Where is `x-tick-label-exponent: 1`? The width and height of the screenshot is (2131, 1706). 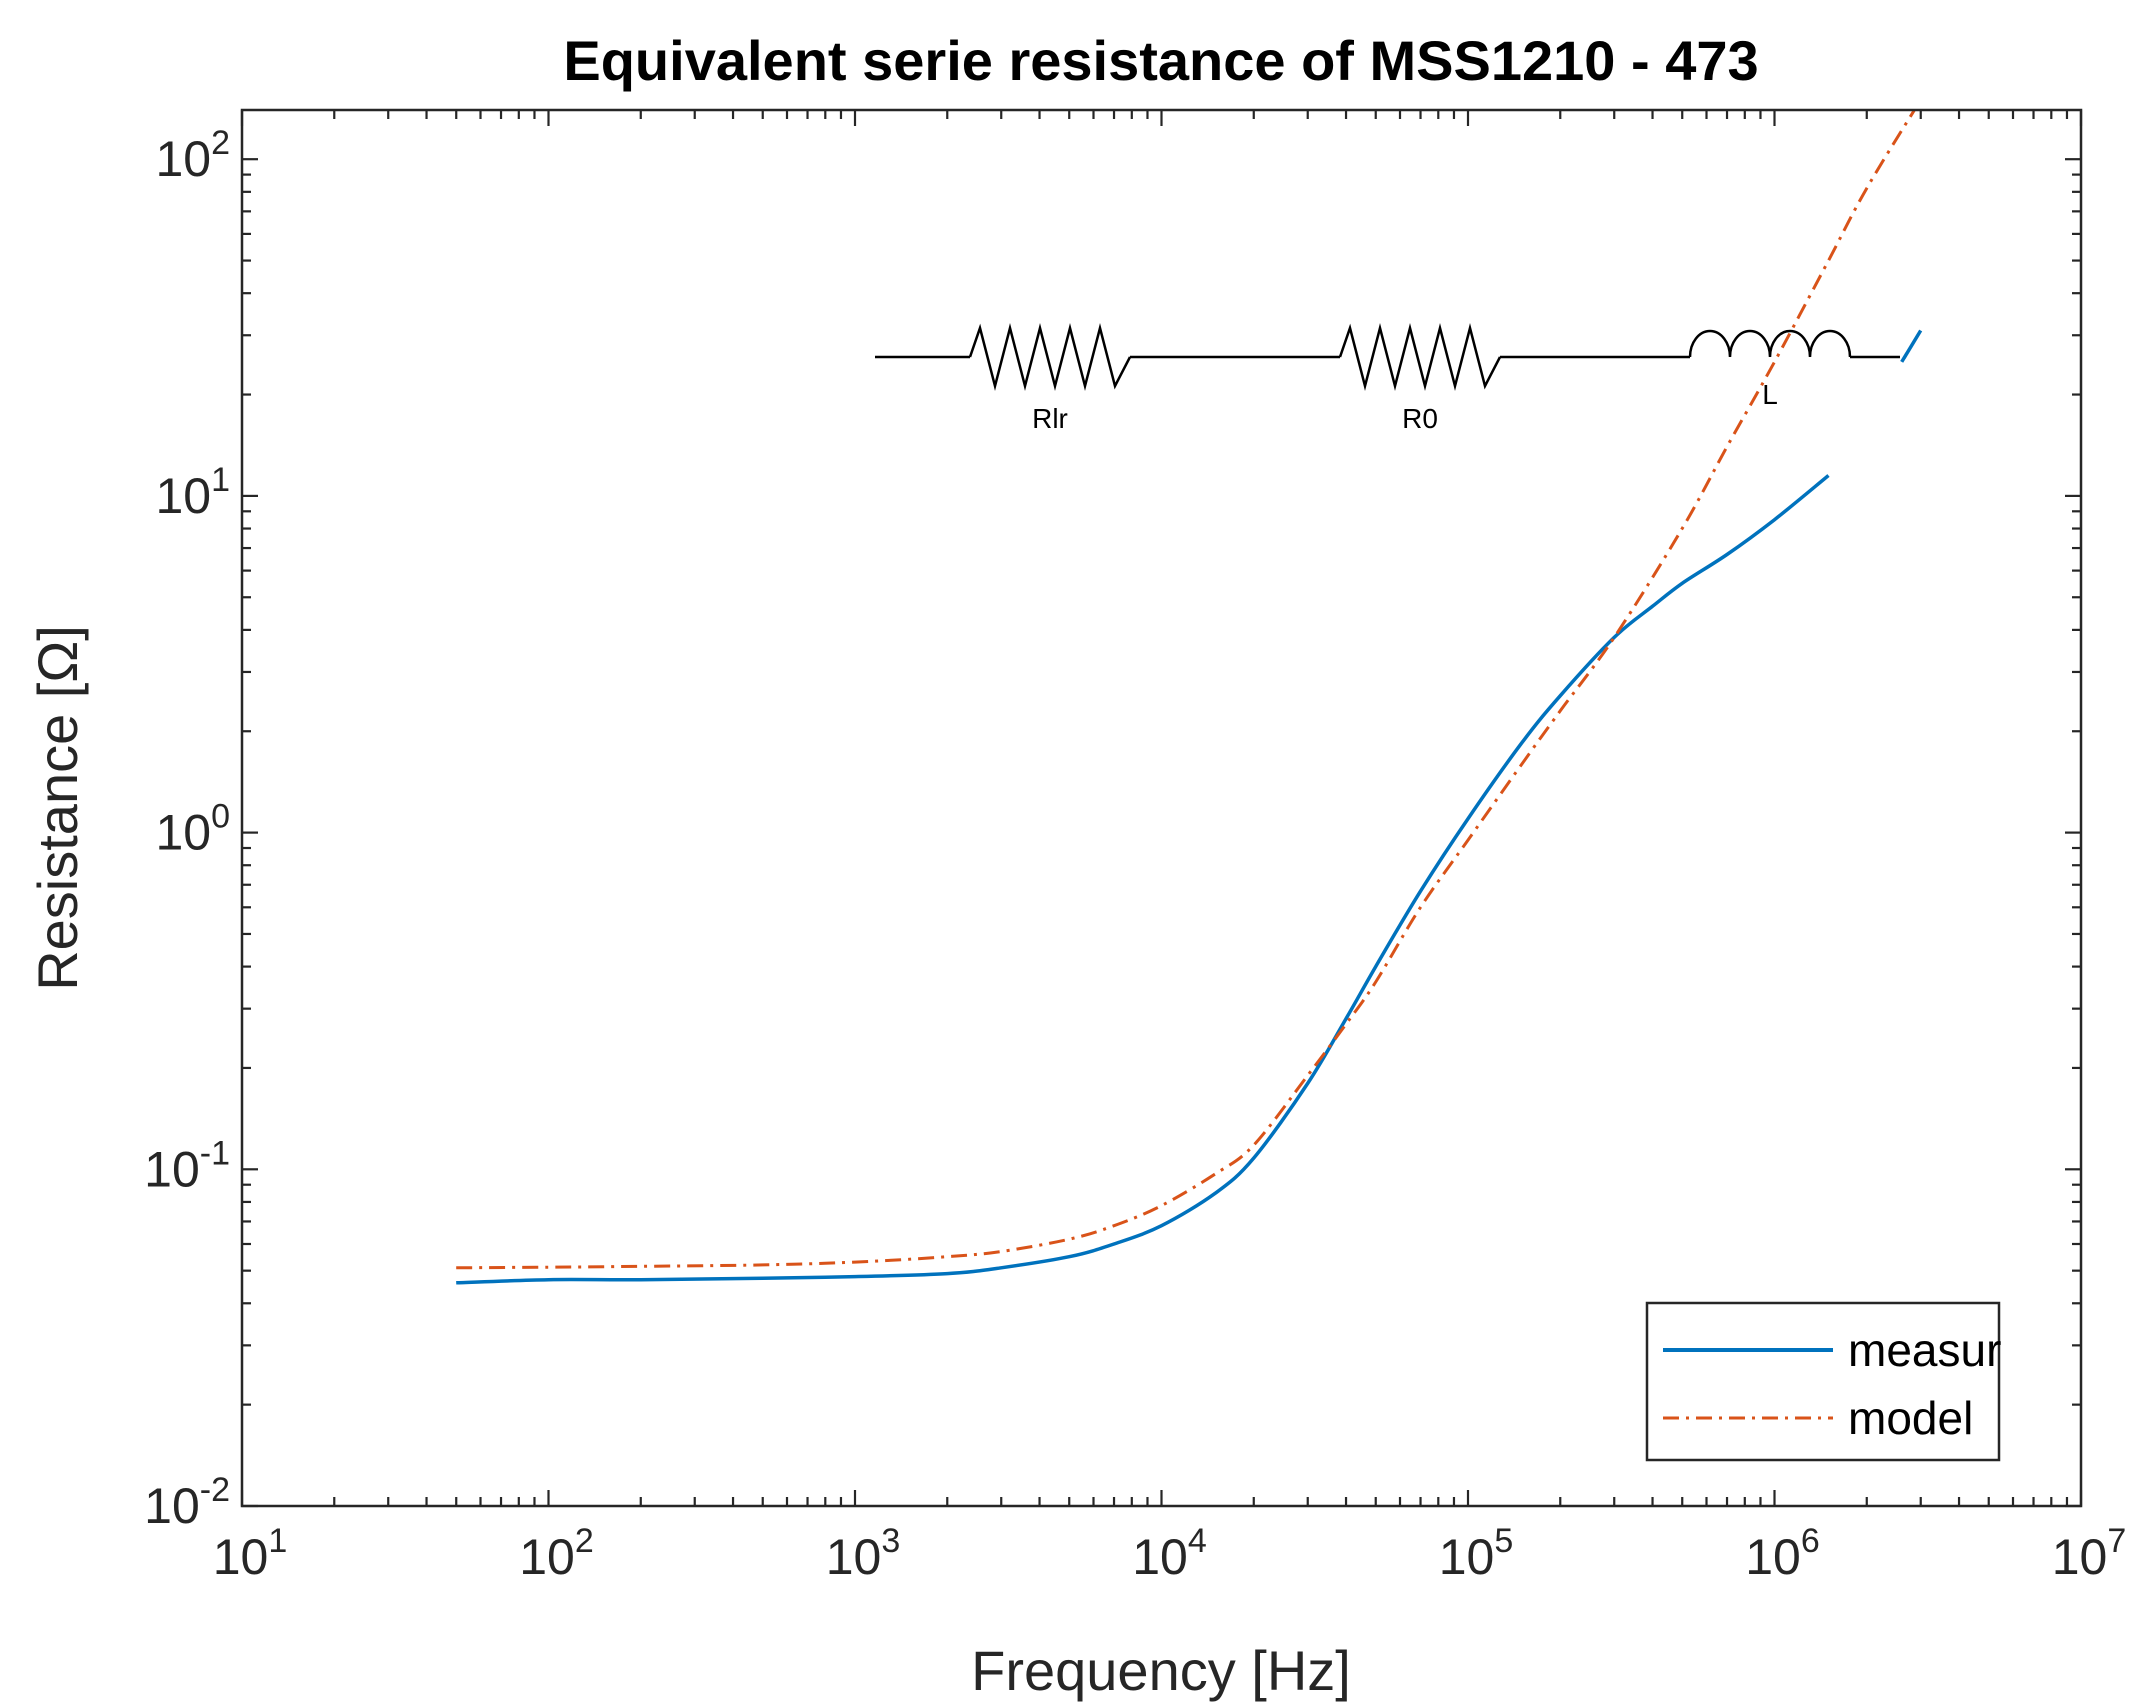
x-tick-label-exponent: 1 is located at coordinates (277, 1541).